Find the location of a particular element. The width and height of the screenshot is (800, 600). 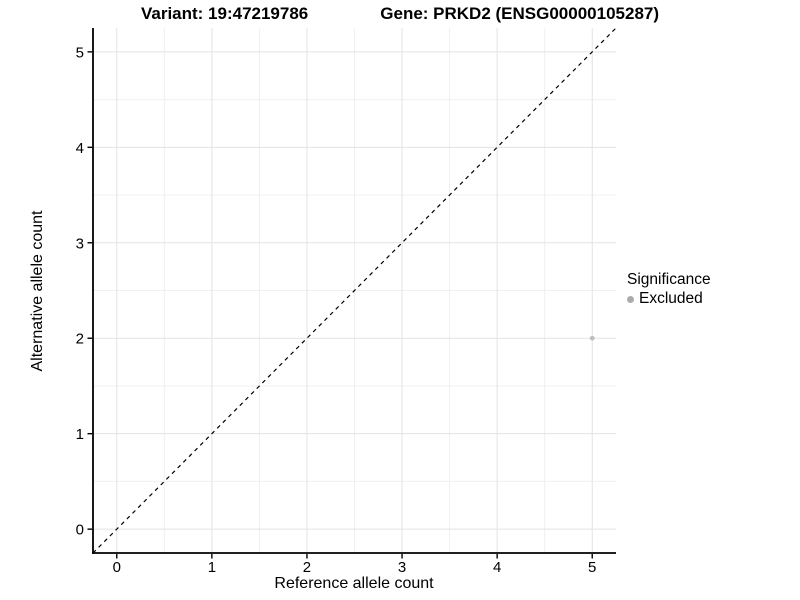

legend: Significance Excluded is located at coordinates (669, 289).